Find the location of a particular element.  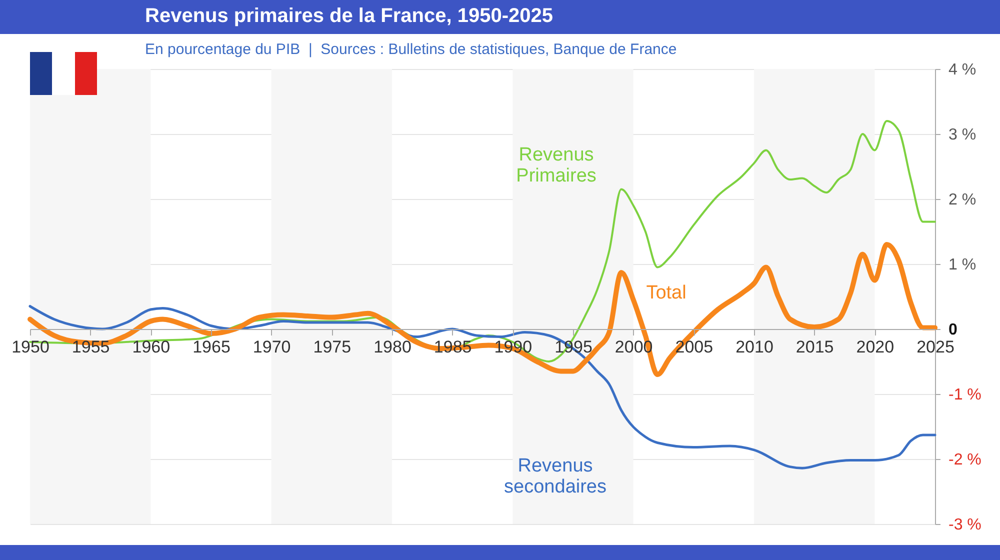

y-tick-label: 0 is located at coordinates (953, 330).